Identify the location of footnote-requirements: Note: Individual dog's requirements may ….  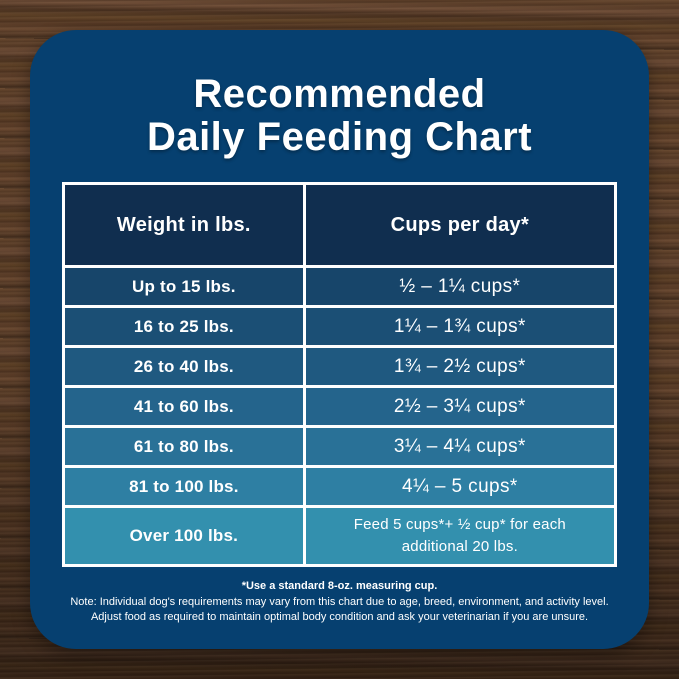
(339, 602).